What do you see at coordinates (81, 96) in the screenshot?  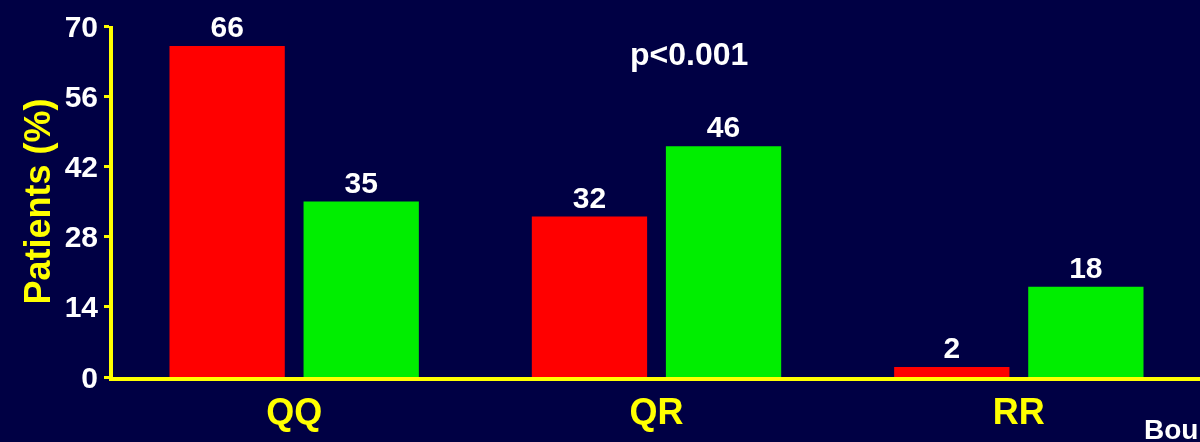 I see `y-tick-label: 56` at bounding box center [81, 96].